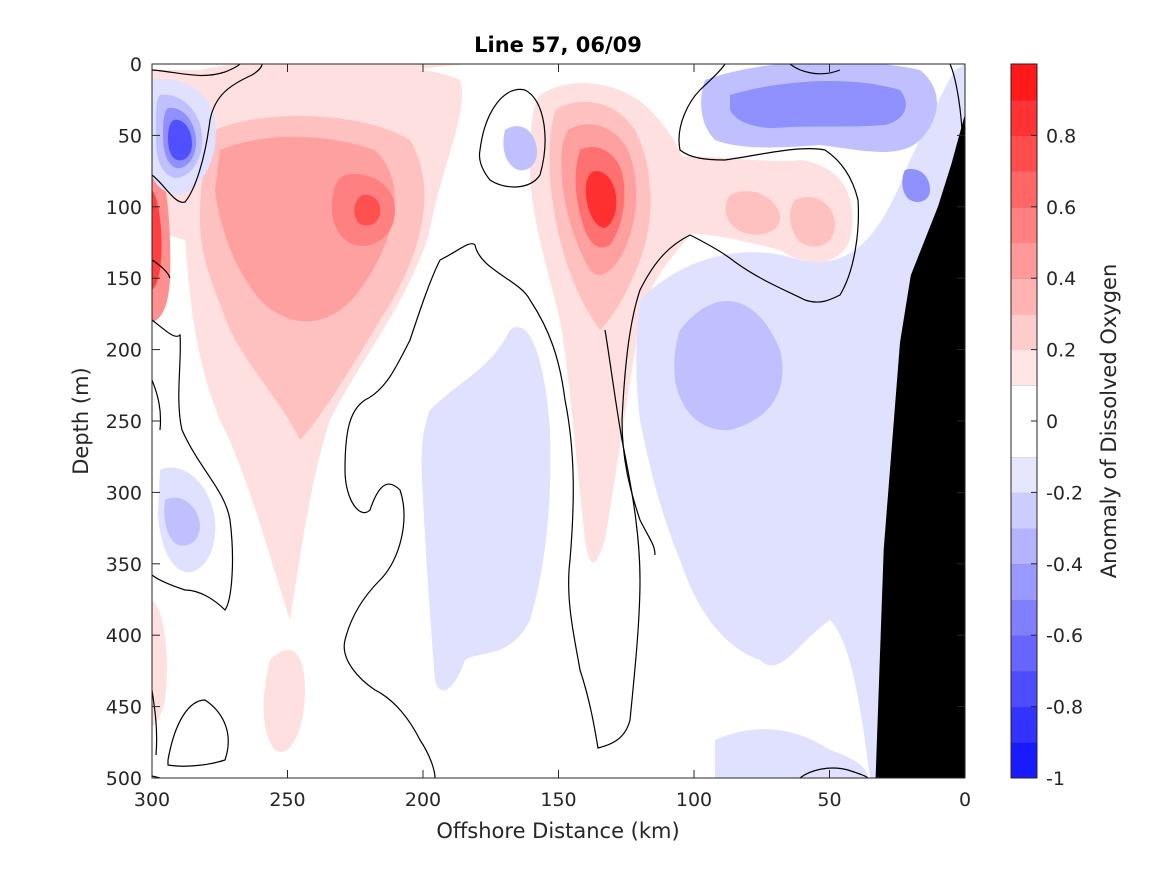 The image size is (1167, 875). What do you see at coordinates (182, 521) in the screenshot?
I see `negative-region-west-lower-core` at bounding box center [182, 521].